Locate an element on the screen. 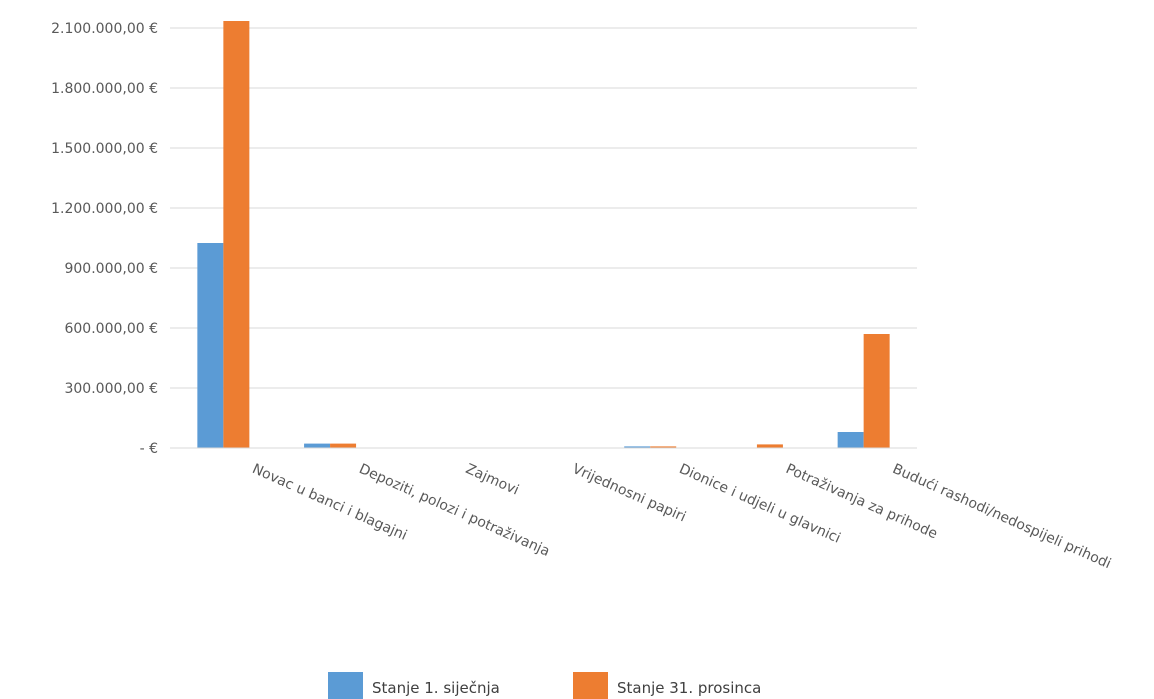  y-tick-label: 900.000,00 € is located at coordinates (111, 269).